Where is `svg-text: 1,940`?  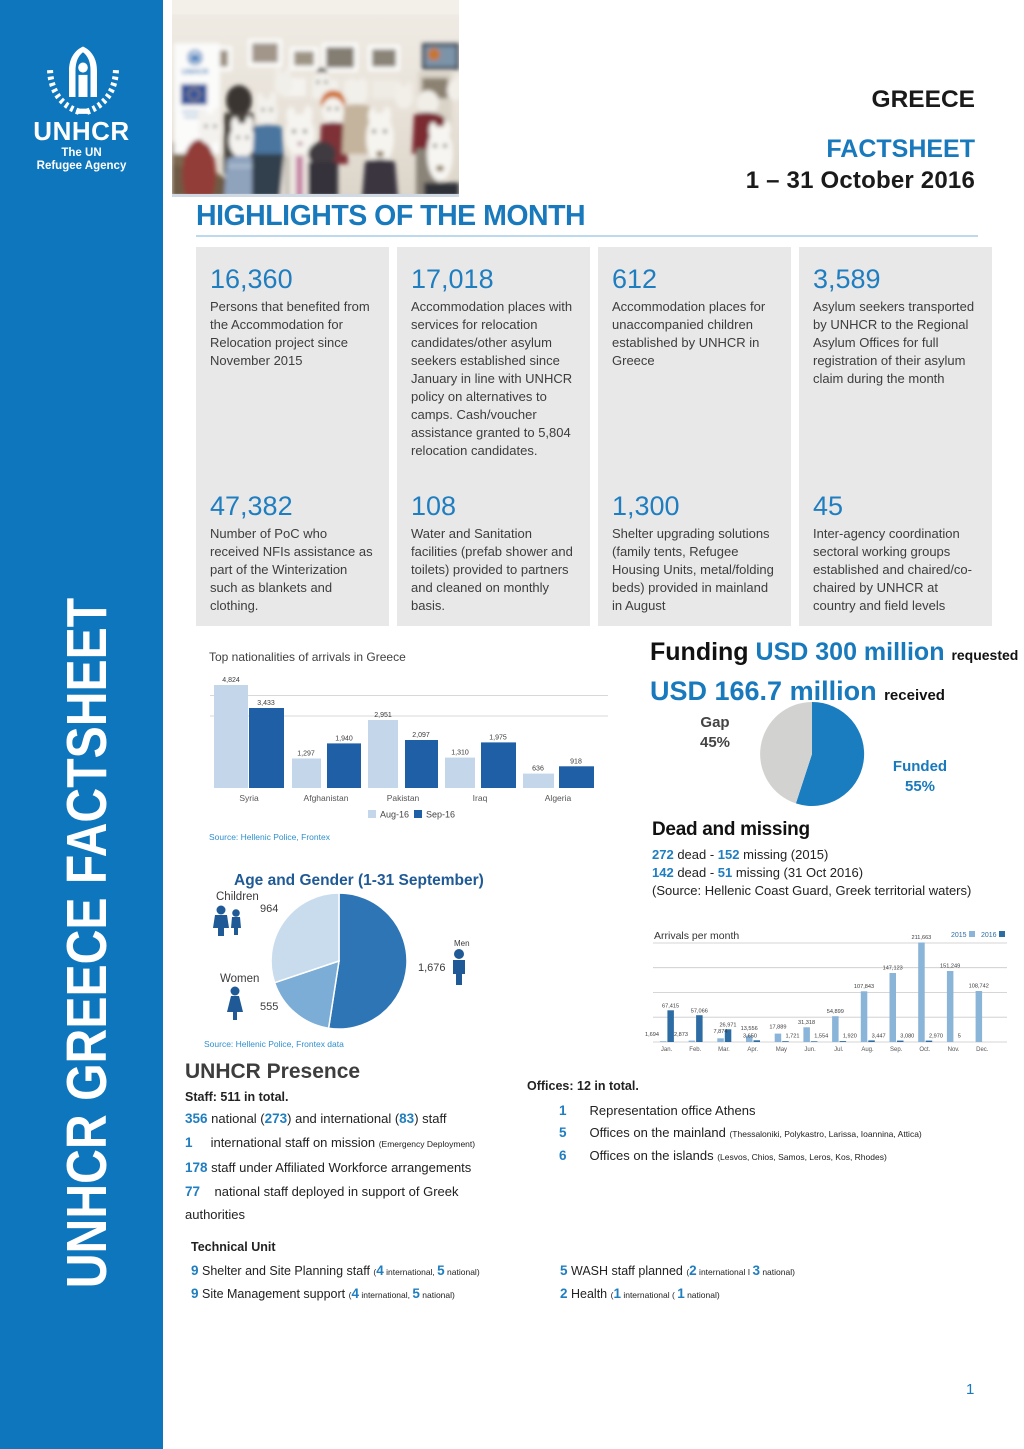 svg-text: 1,940 is located at coordinates (344, 738).